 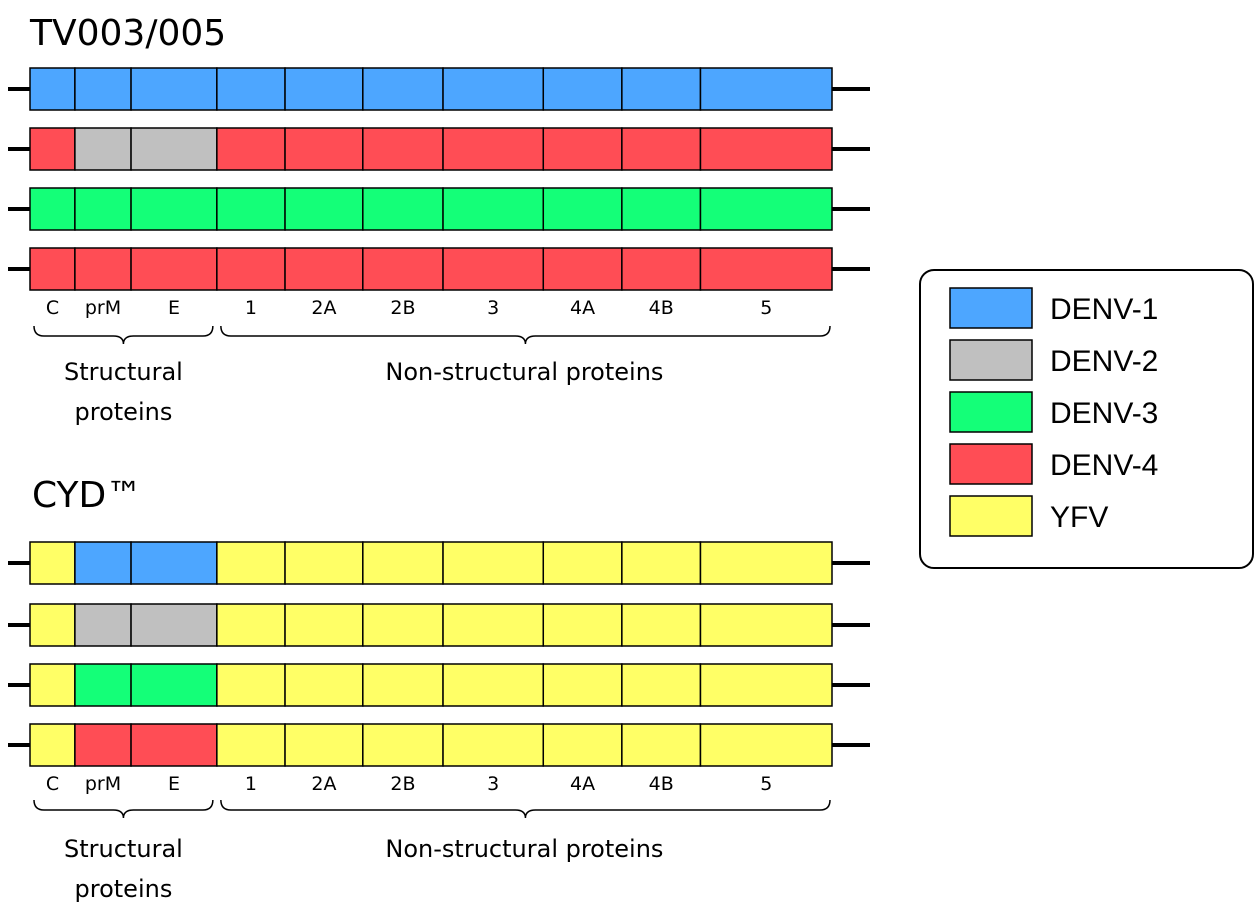 I want to click on protein-label: 2B, so click(x=402, y=308).